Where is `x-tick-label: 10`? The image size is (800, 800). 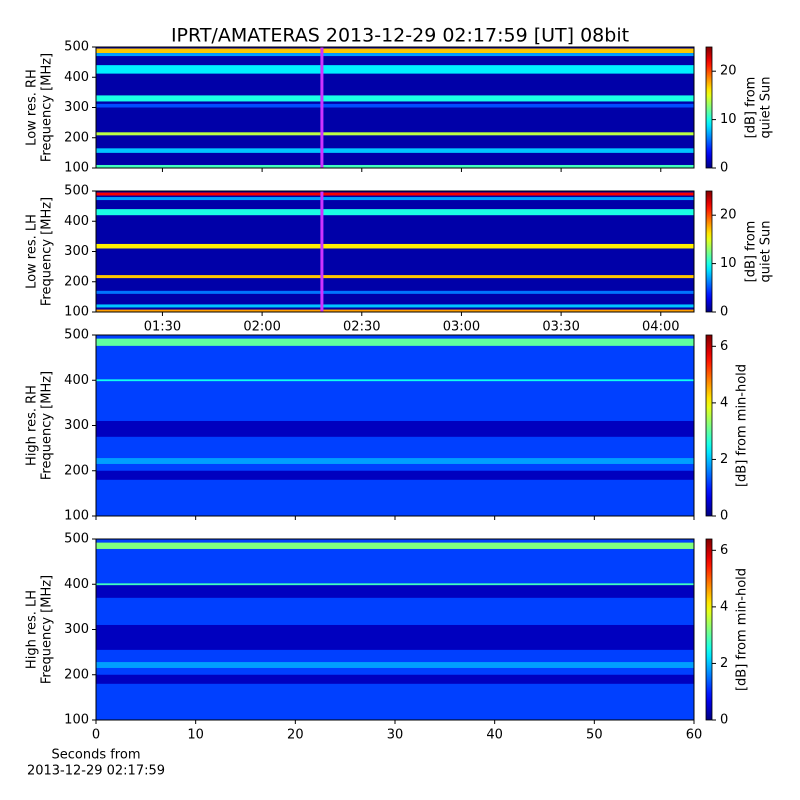
x-tick-label: 10 is located at coordinates (195, 735).